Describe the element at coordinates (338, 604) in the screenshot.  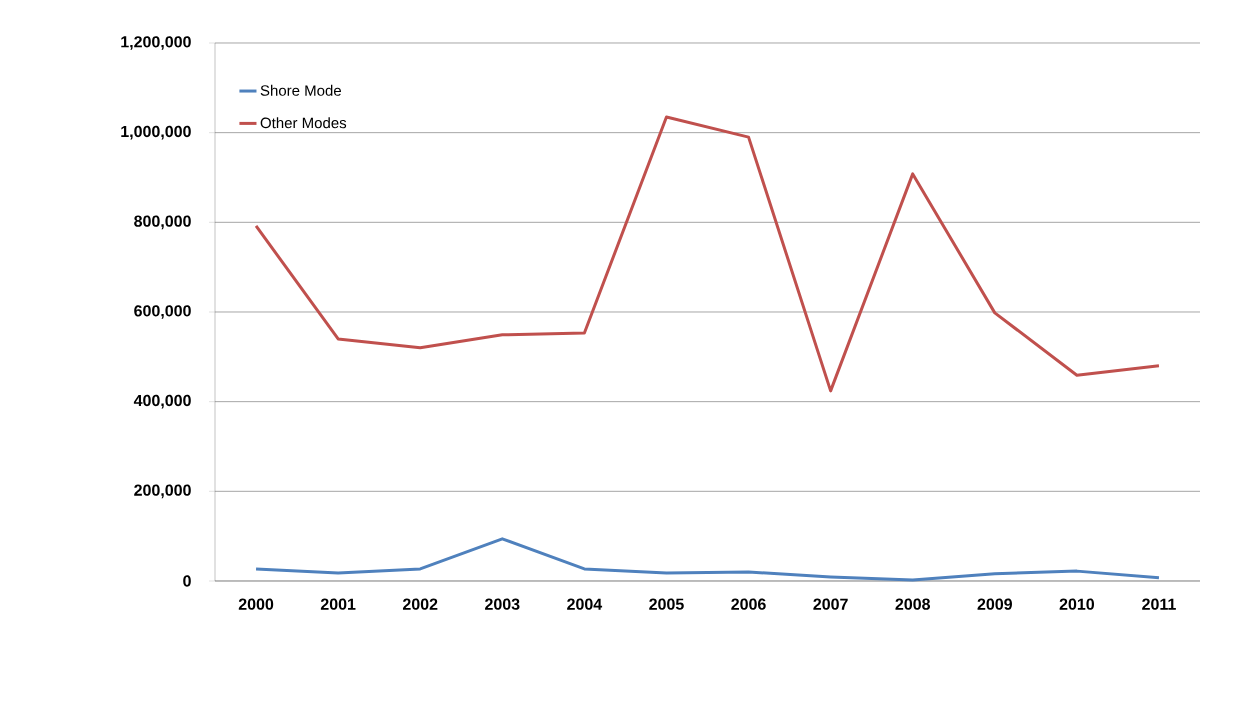
I see `x-tick-label: 2001` at that location.